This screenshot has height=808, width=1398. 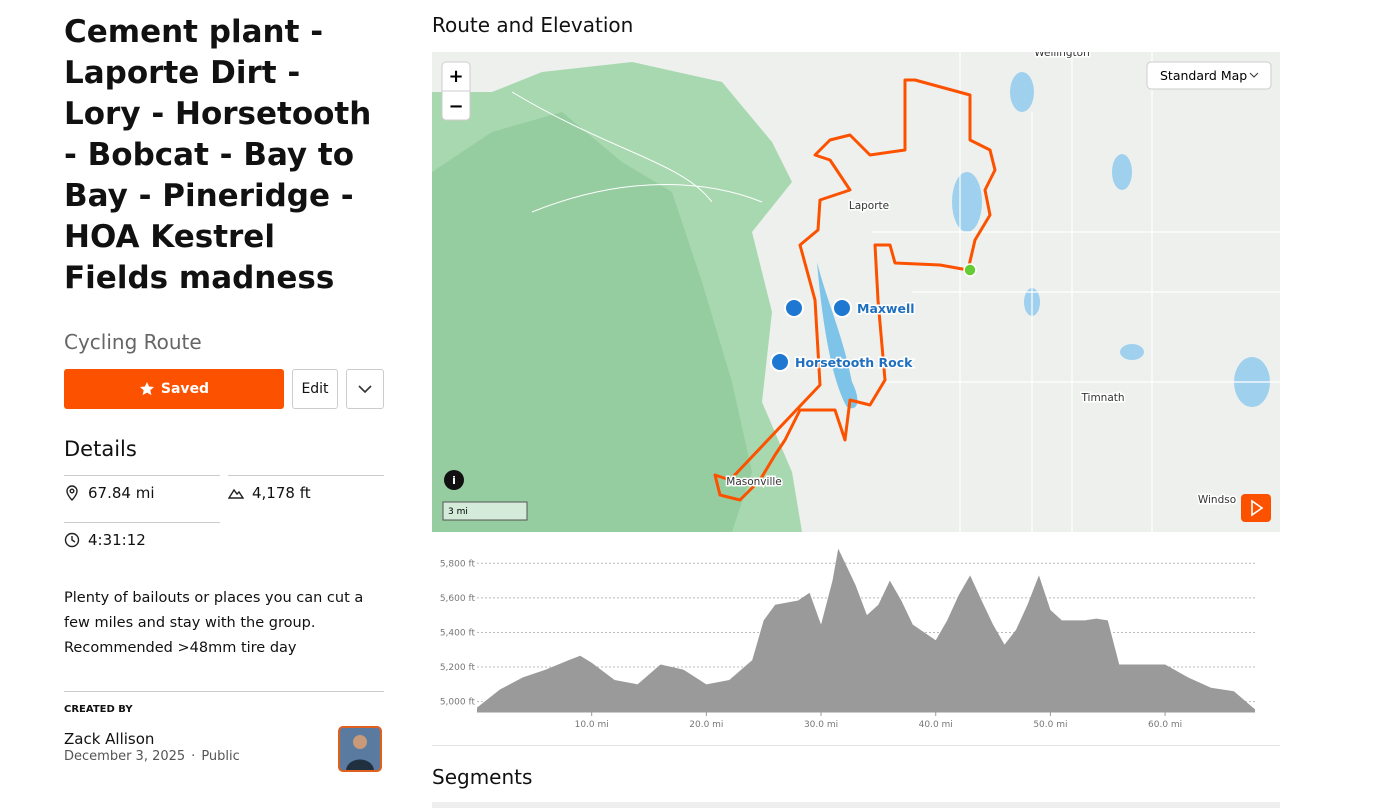 I want to click on more-button, so click(x=365, y=389).